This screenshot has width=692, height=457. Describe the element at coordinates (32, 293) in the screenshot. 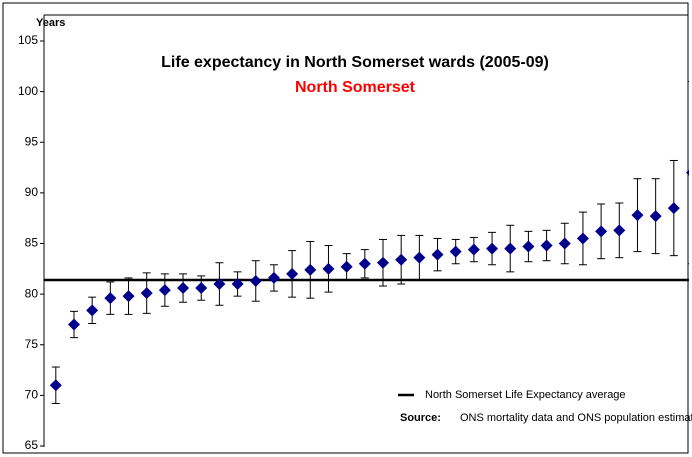

I see `y-tick-label: 80` at that location.